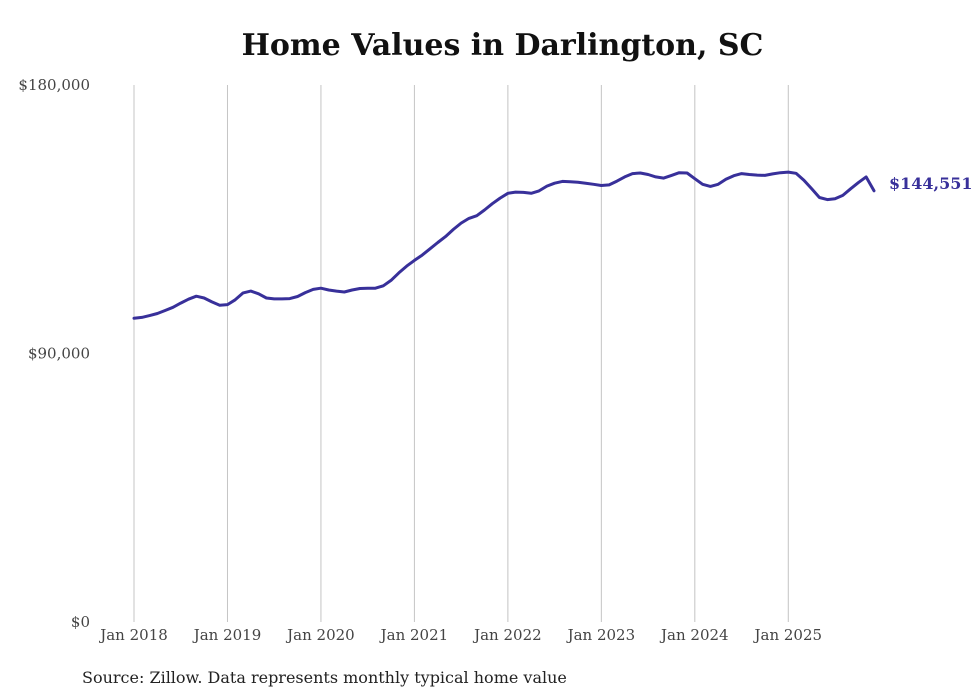  I want to click on y-tick-label: $180,000, so click(54, 85).